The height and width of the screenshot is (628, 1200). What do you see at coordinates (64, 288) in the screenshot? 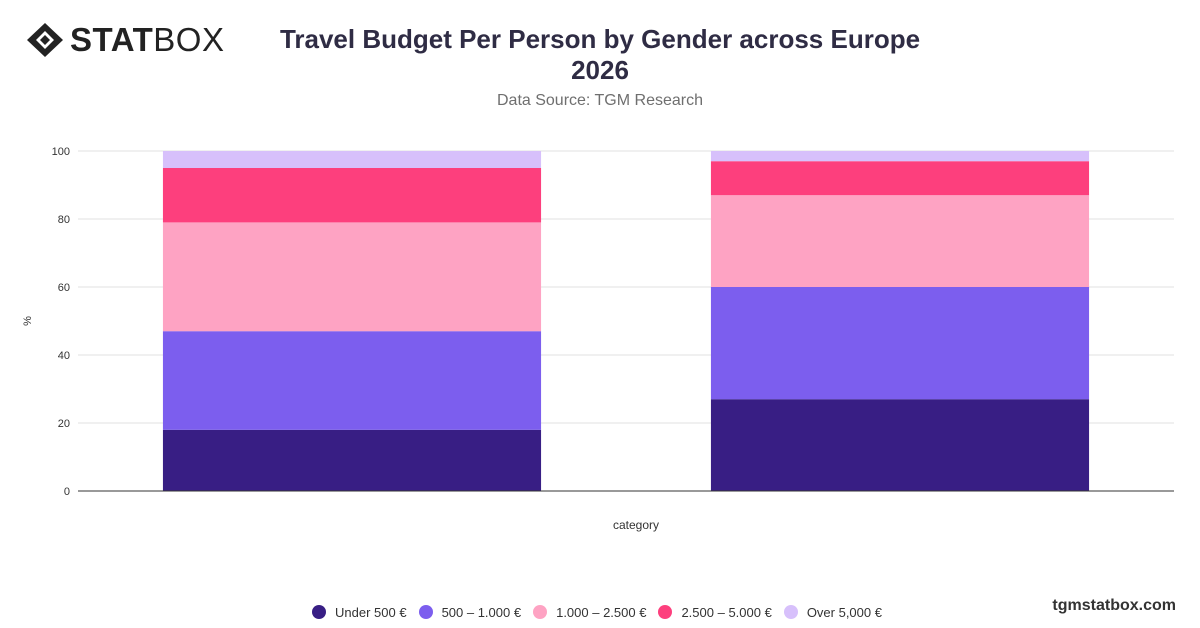
I see `y-tick-label: 60` at bounding box center [64, 288].